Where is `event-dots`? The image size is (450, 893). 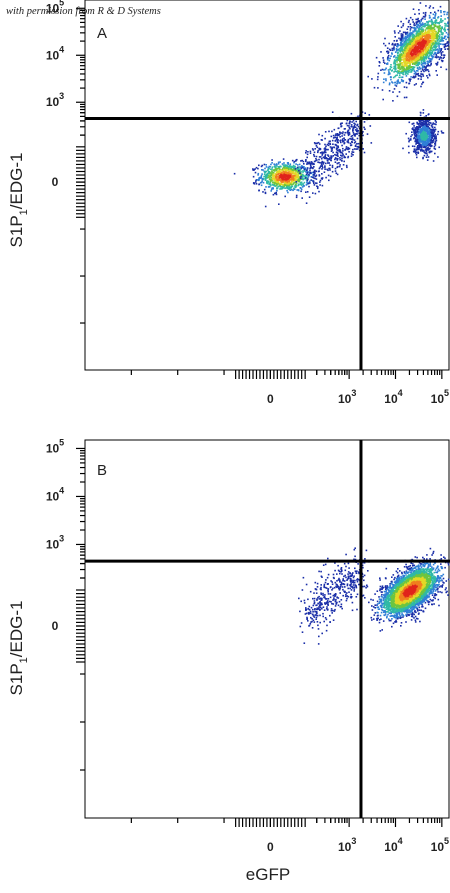
event-dots is located at coordinates (374, 592).